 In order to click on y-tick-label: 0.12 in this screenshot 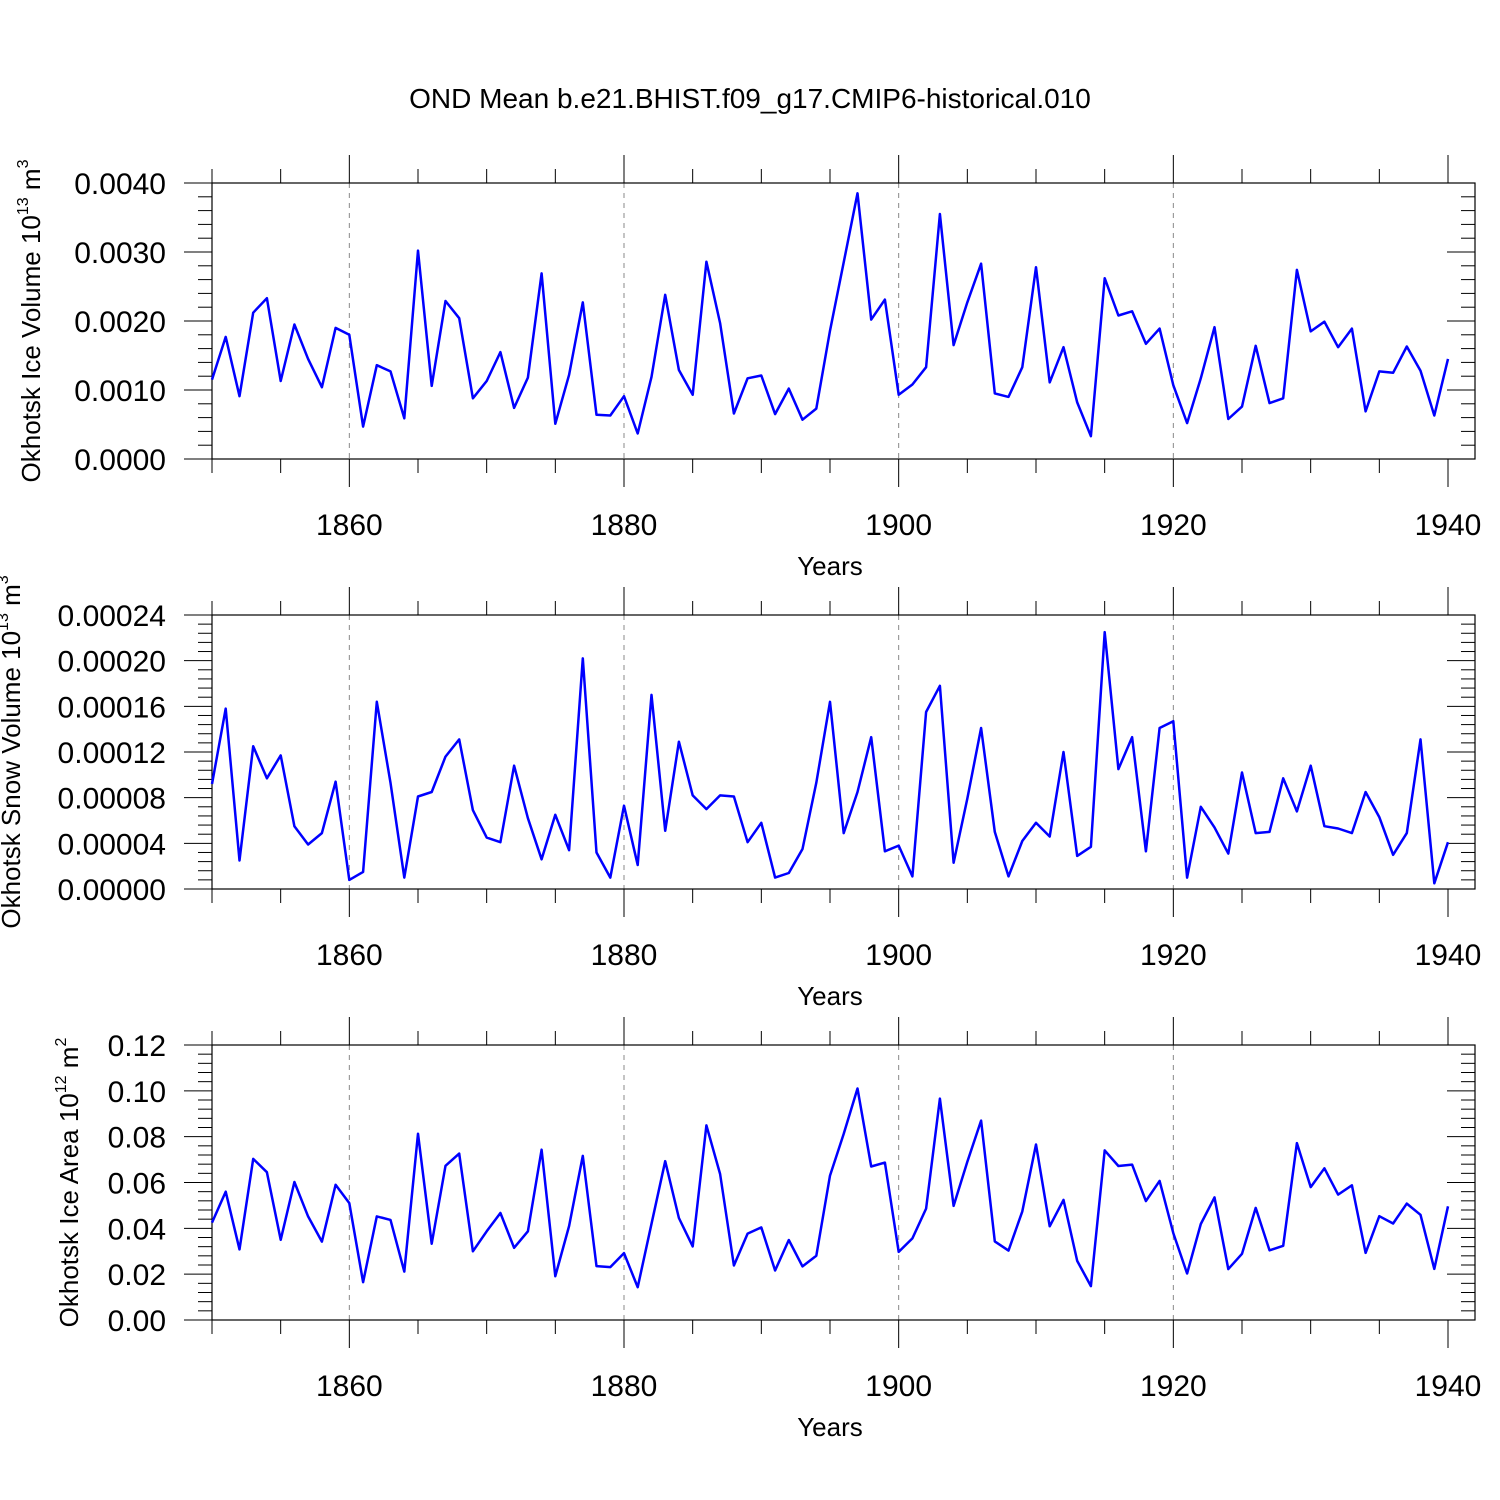, I will do `click(137, 1046)`.